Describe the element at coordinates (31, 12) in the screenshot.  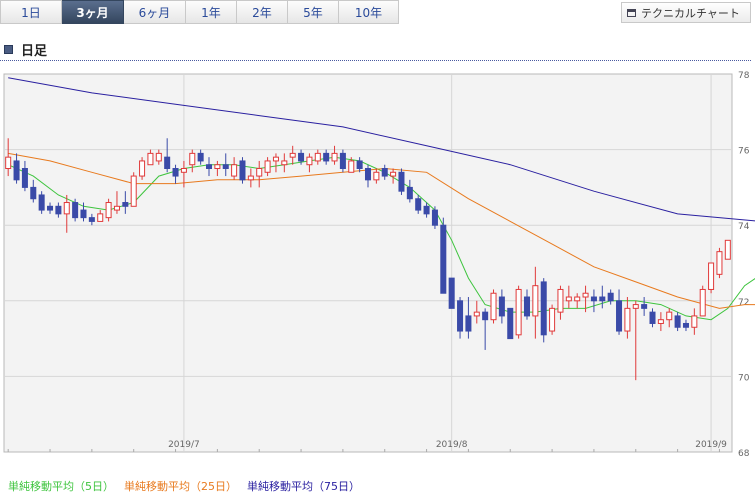
I see `tab-period: 1日` at that location.